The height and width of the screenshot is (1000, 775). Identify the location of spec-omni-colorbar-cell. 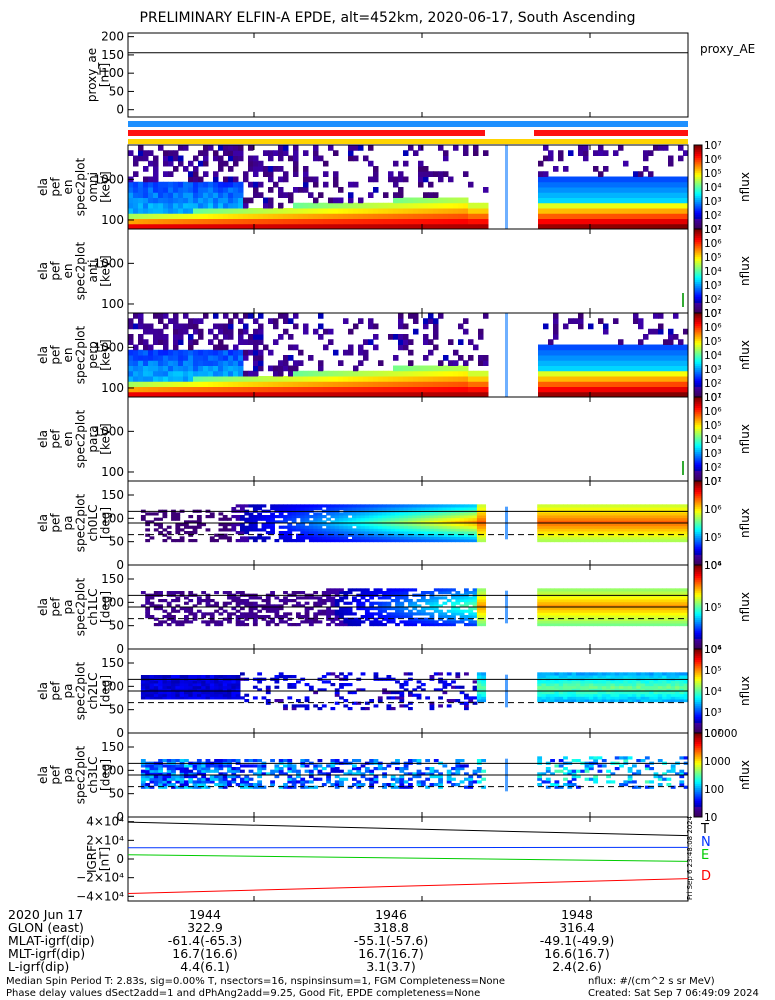
(698, 217).